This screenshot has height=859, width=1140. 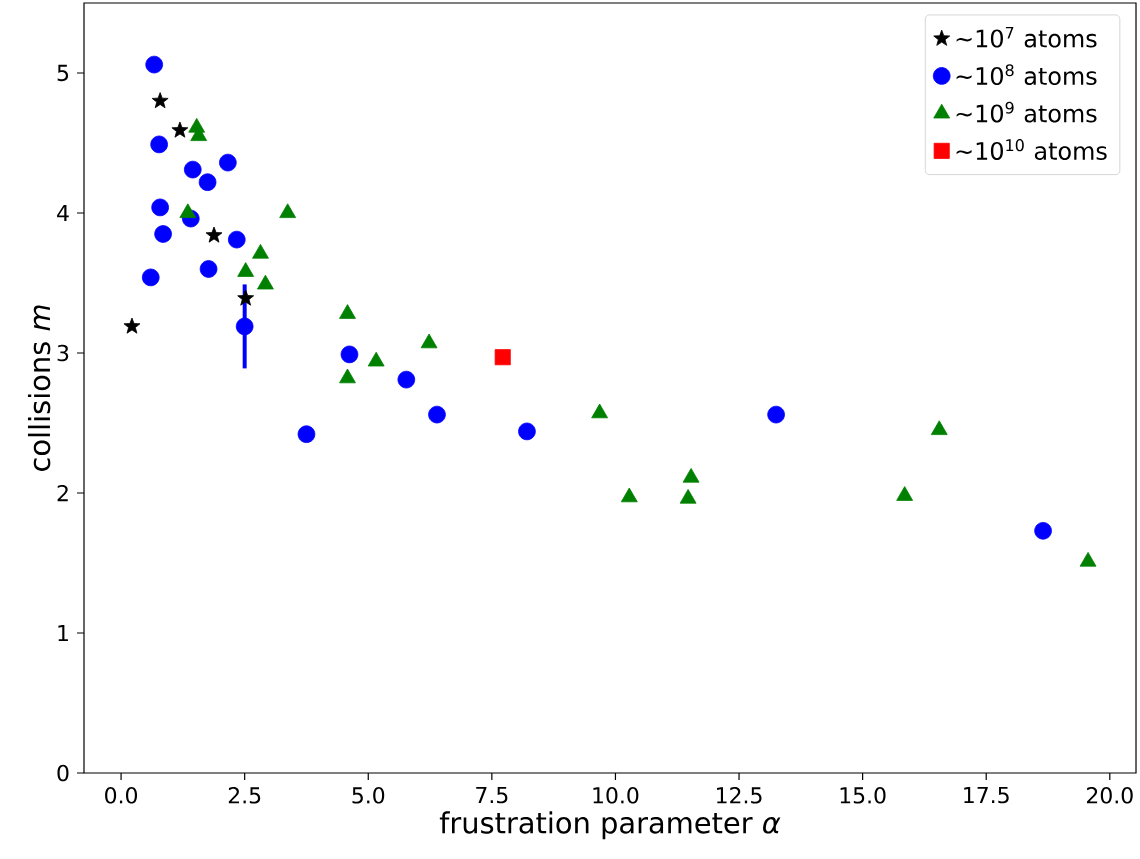 What do you see at coordinates (368, 795) in the screenshot?
I see `x-tick-label: 5.0` at bounding box center [368, 795].